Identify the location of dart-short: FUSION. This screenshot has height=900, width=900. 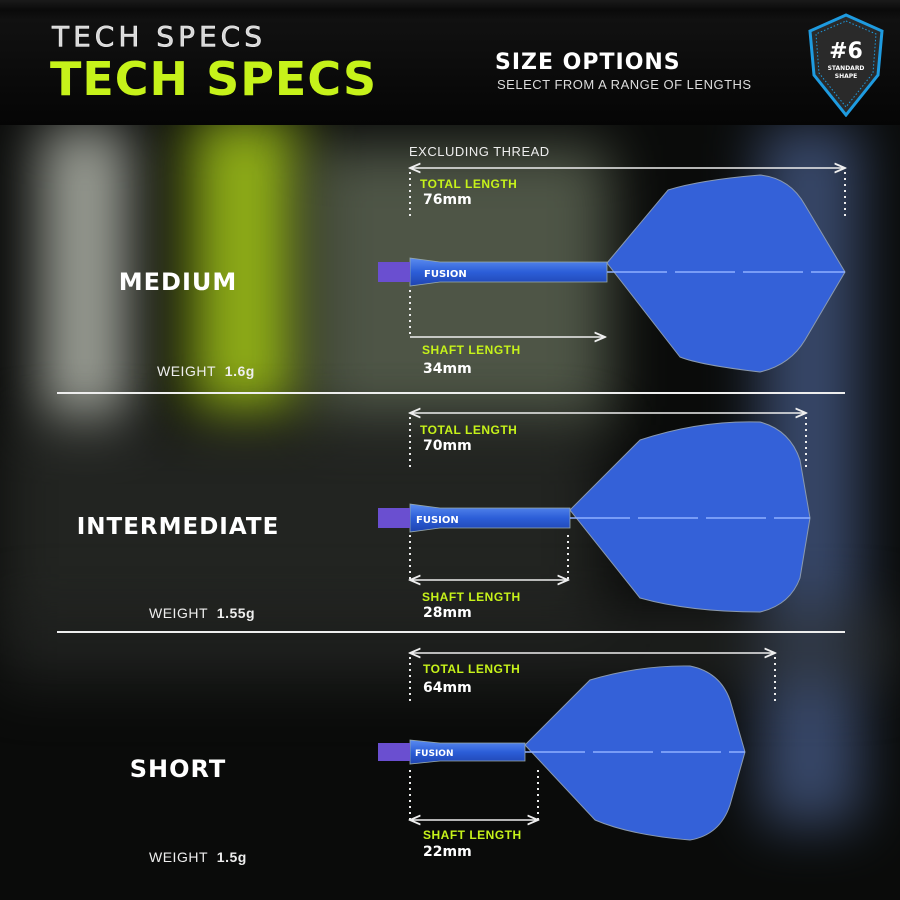
(576, 747).